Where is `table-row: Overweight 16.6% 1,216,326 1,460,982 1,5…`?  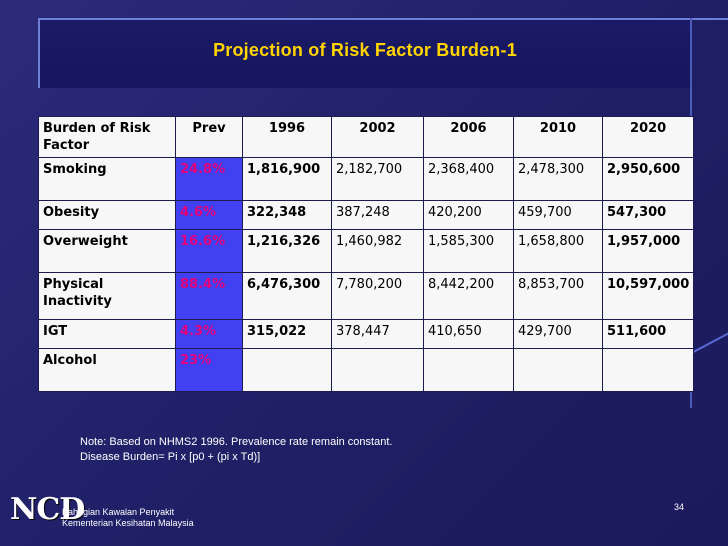
table-row: Overweight 16.6% 1,216,326 1,460,982 1,5… is located at coordinates (366, 251).